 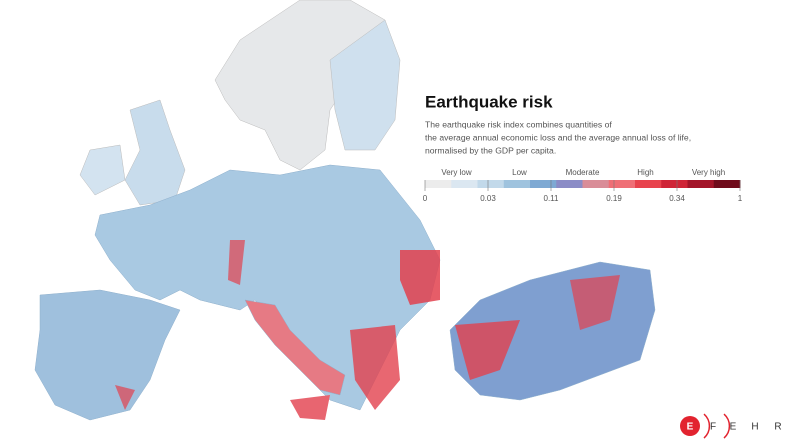 What do you see at coordinates (456, 172) in the screenshot?
I see `class-label: Very low` at bounding box center [456, 172].